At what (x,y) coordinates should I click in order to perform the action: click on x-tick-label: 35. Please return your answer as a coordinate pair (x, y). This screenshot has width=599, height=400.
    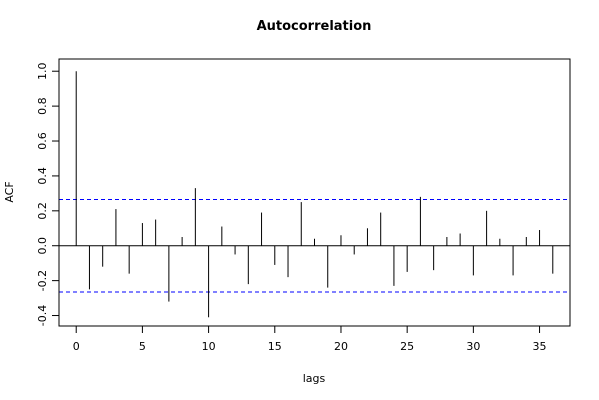
    Looking at the image, I should click on (540, 346).